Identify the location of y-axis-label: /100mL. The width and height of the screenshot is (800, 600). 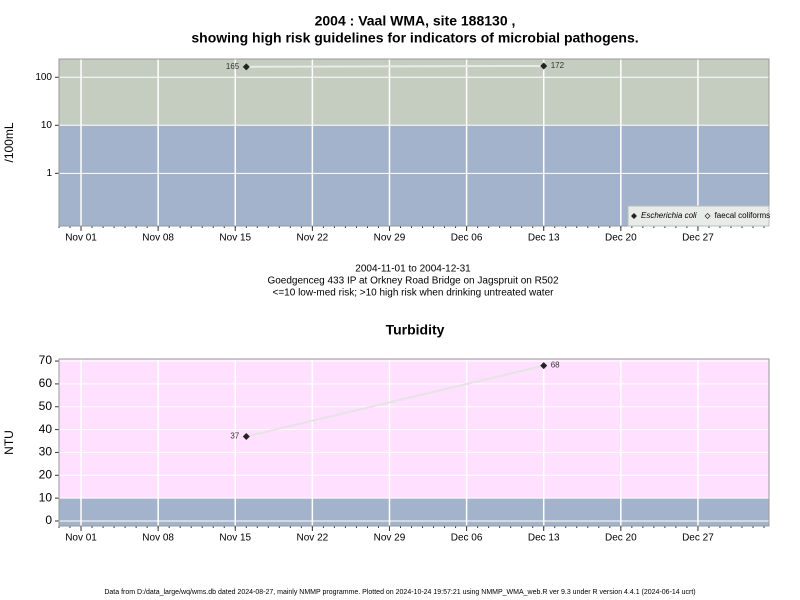
(9, 142).